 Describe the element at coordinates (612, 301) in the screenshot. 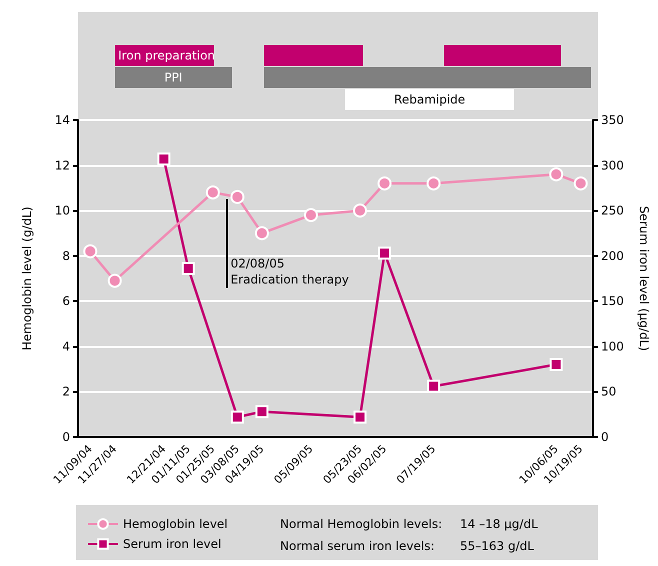

I see `y2-tick-label: 150` at that location.